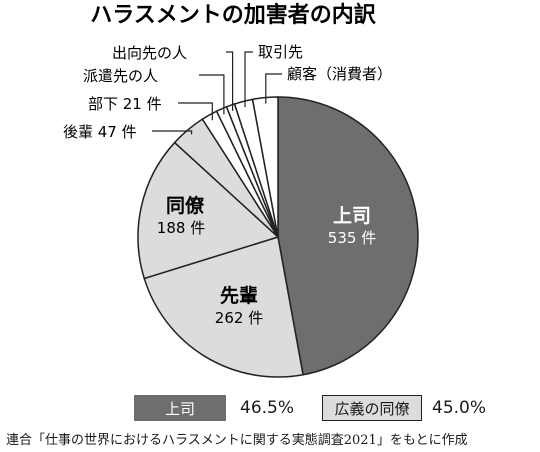 This screenshot has height=452, width=540. I want to click on legend-boss-percent: 46.5%, so click(267, 408).